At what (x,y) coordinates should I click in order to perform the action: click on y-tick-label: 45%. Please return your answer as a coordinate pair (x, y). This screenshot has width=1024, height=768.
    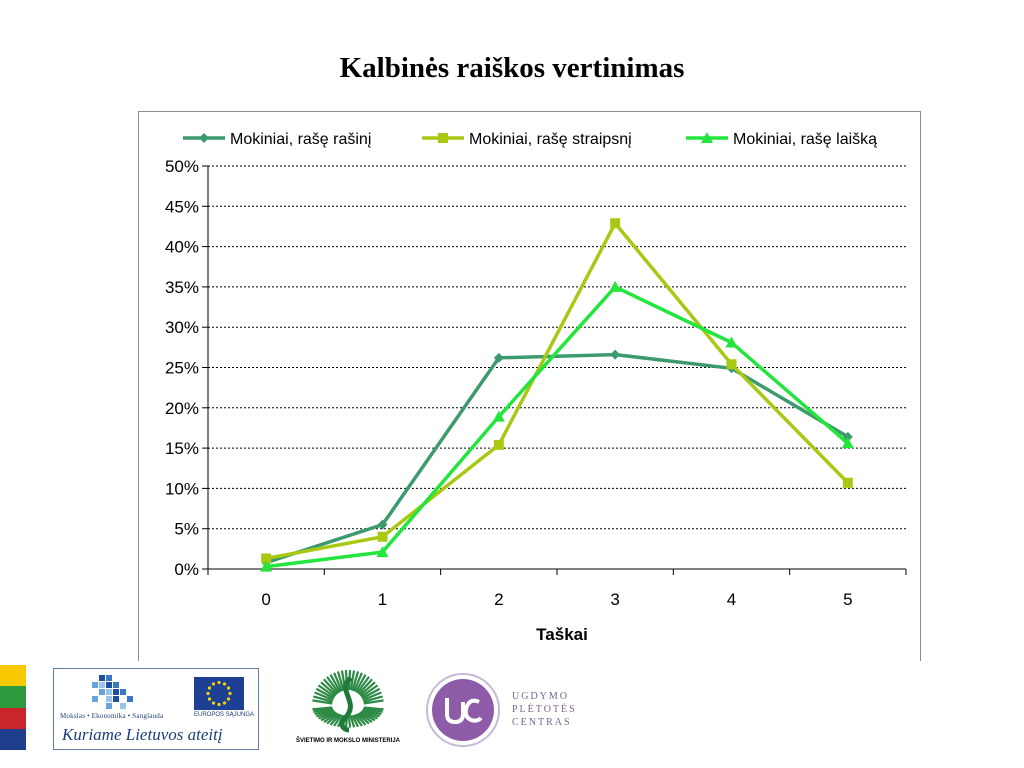
    Looking at the image, I should click on (182, 206).